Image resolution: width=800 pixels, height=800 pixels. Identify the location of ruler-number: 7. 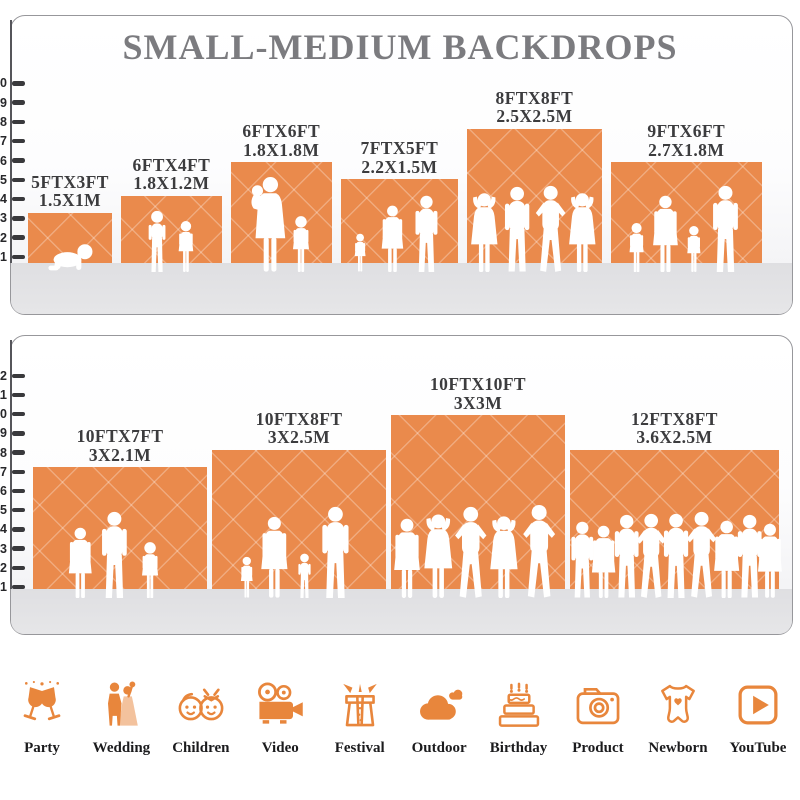
(3, 471).